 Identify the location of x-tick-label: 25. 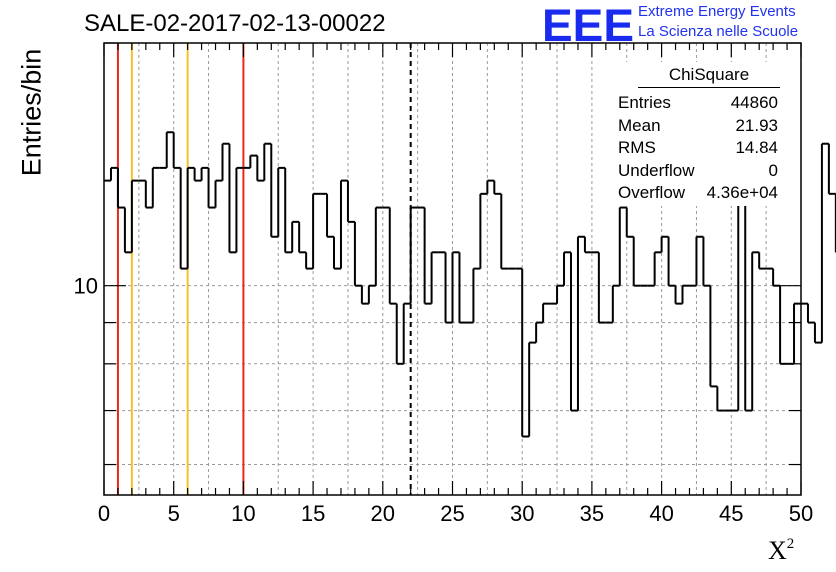
(452, 513).